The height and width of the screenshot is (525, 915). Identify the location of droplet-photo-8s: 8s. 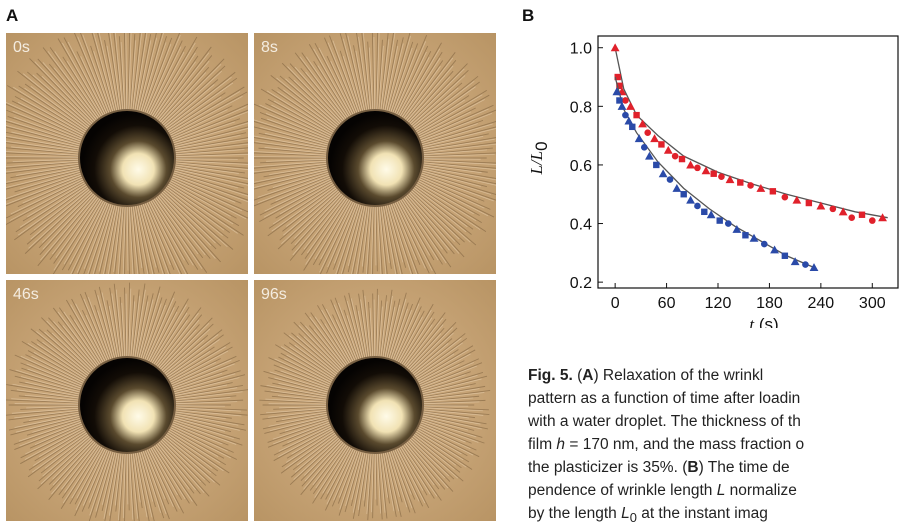
(375, 153).